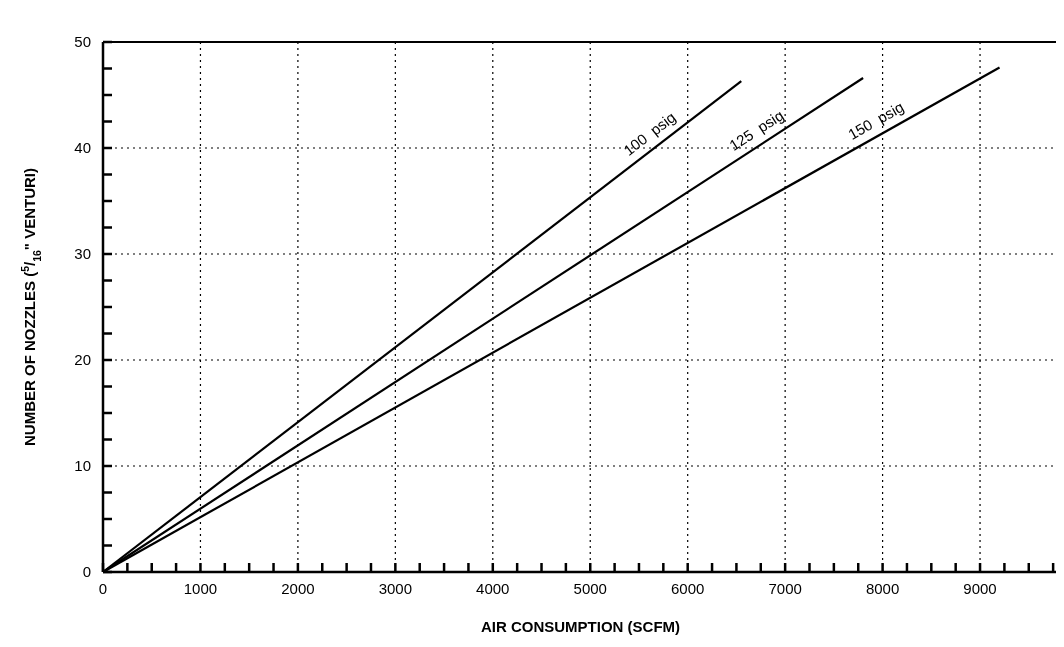 The image size is (1064, 647). Describe the element at coordinates (82, 147) in the screenshot. I see `y-tick-label: 40` at that location.